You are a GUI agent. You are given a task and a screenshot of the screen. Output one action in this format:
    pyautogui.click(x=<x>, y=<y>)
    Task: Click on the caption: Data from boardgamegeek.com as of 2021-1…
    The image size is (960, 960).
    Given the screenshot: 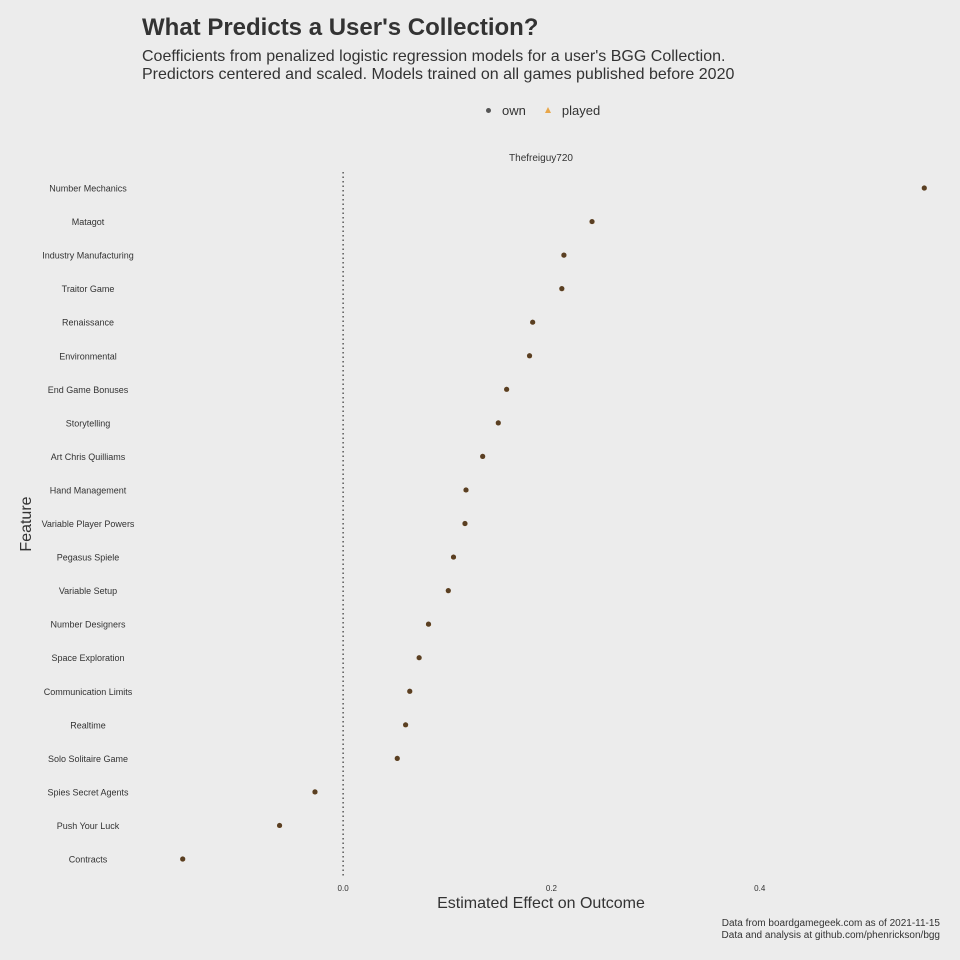 What is the action you would take?
    pyautogui.click(x=831, y=930)
    